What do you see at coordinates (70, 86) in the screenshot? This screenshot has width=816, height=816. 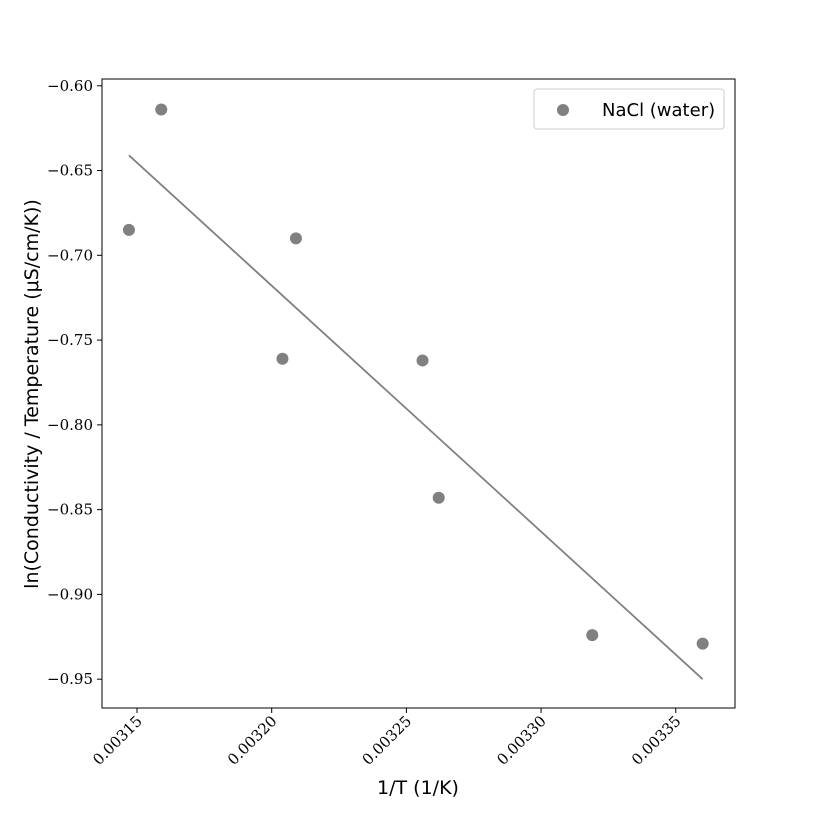 I see `y-tick-label: −0.60` at bounding box center [70, 86].